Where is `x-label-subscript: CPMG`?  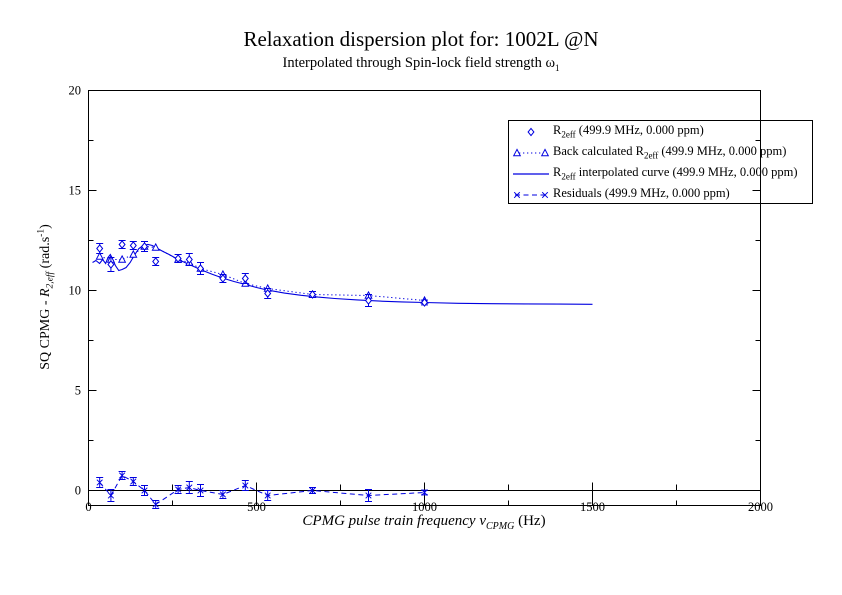 x-label-subscript: CPMG is located at coordinates (500, 526).